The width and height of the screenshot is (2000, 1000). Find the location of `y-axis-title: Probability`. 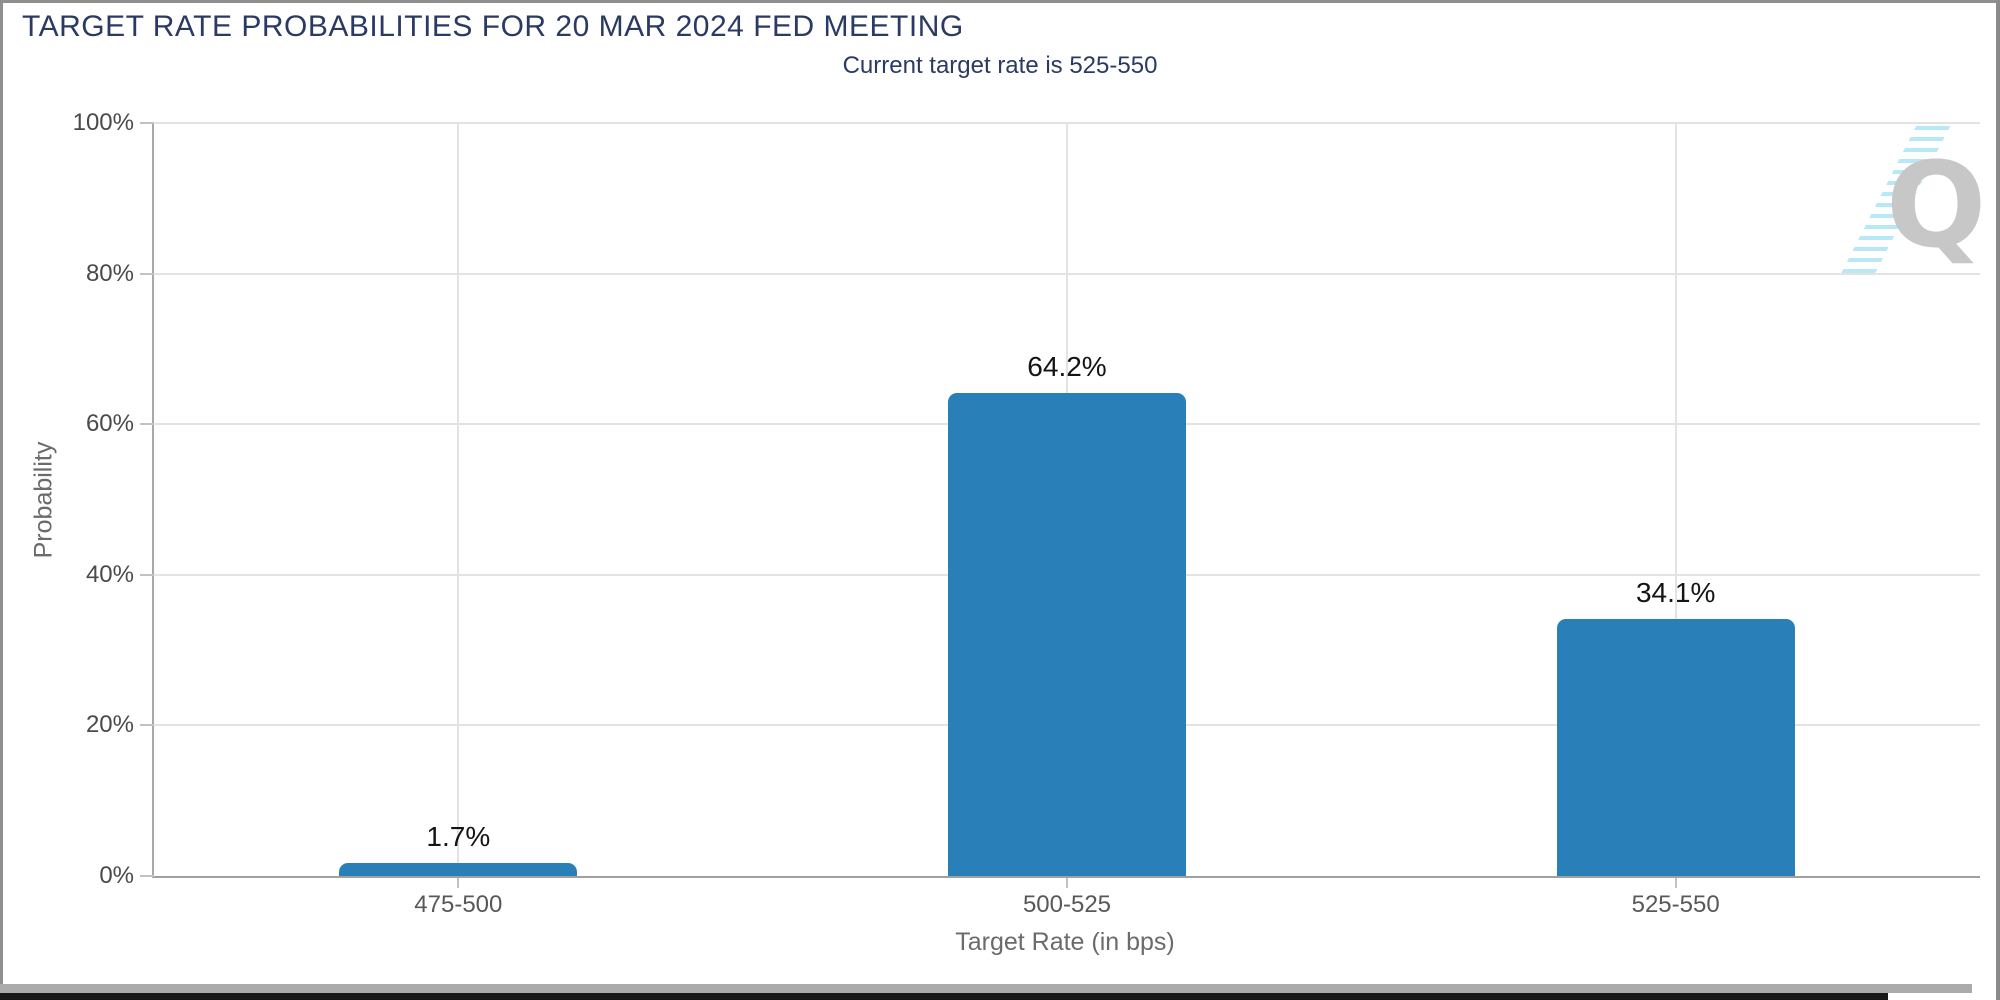

y-axis-title: Probability is located at coordinates (43, 500).